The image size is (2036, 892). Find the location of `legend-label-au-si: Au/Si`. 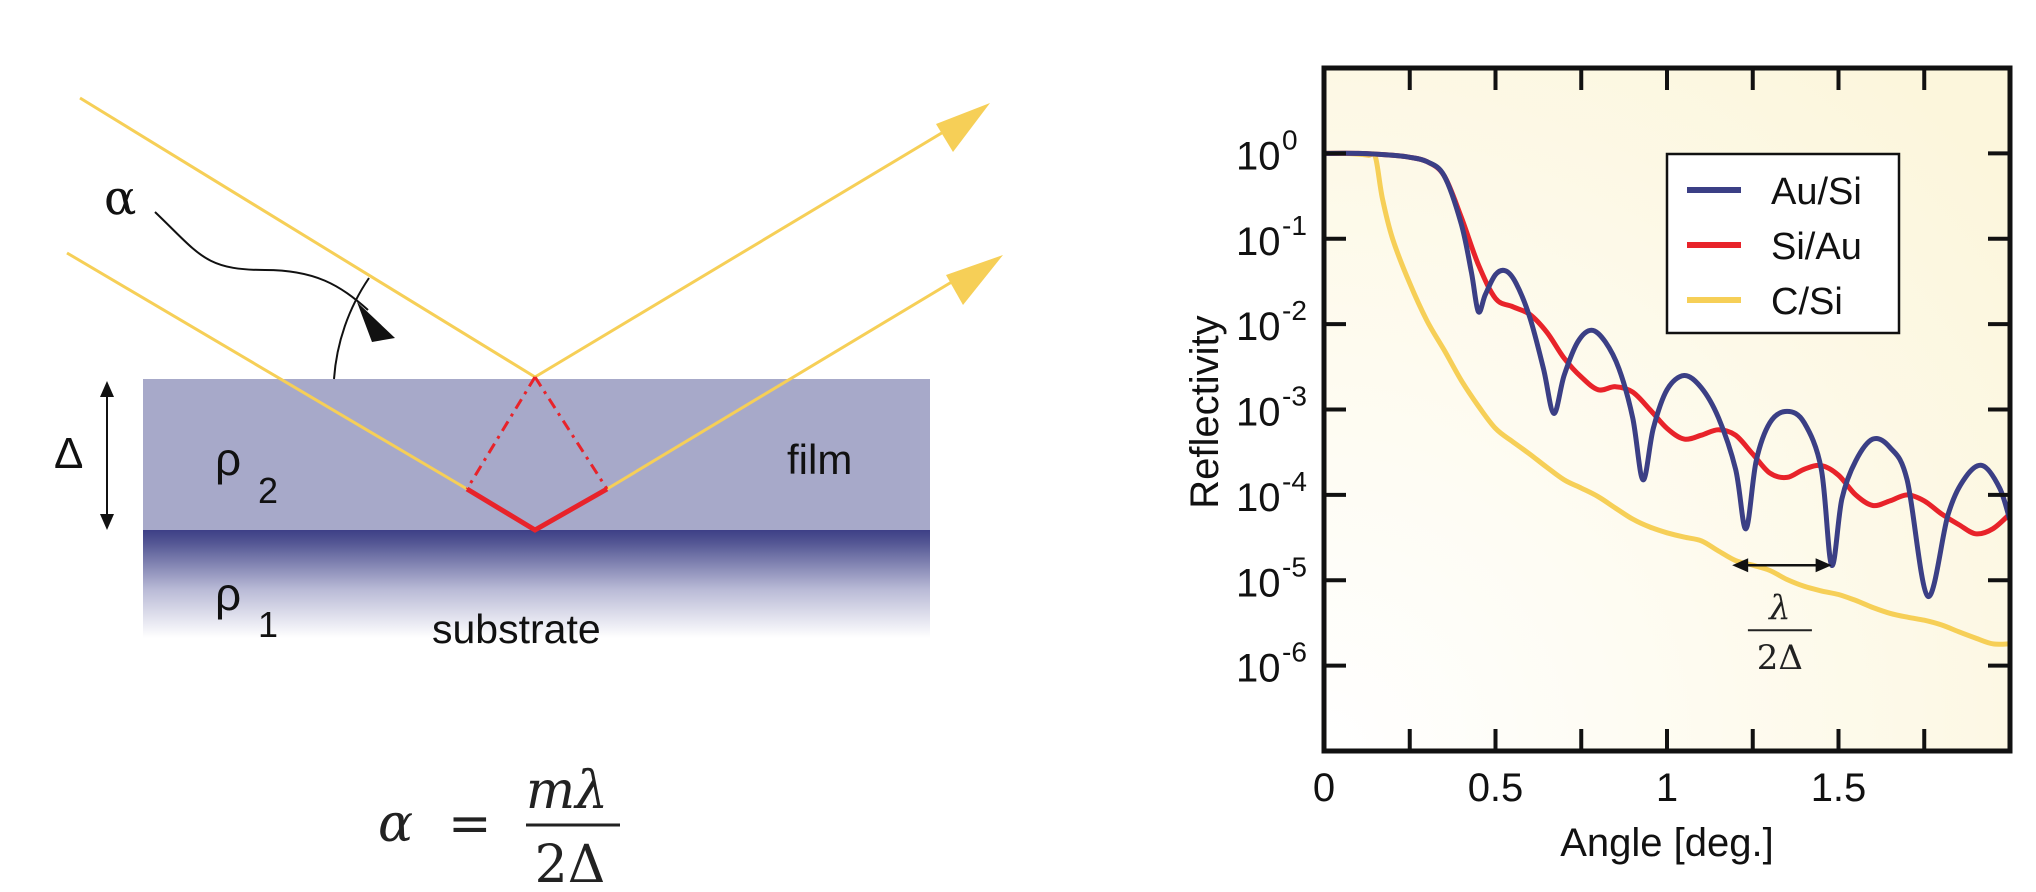

legend-label-au-si: Au/Si is located at coordinates (1816, 192).